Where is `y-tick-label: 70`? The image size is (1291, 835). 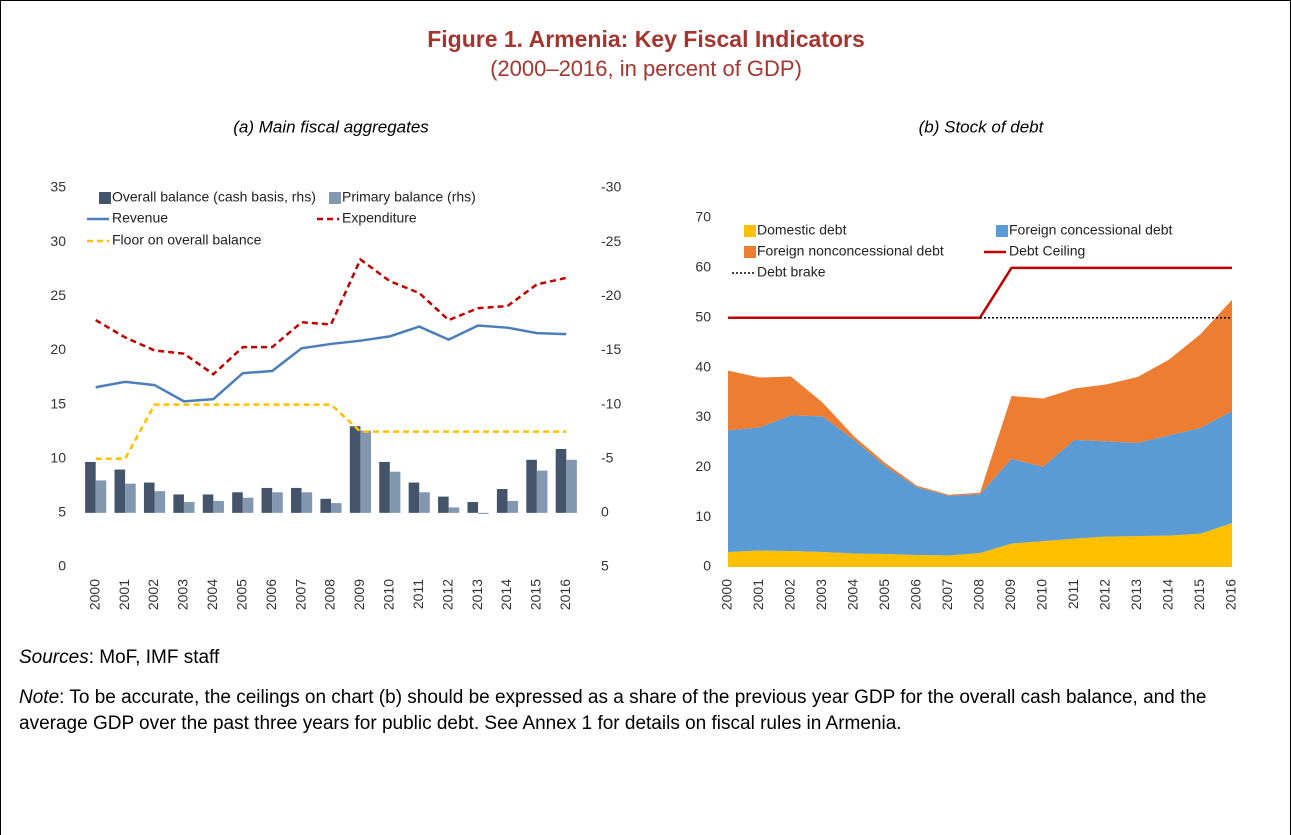
y-tick-label: 70 is located at coordinates (703, 217).